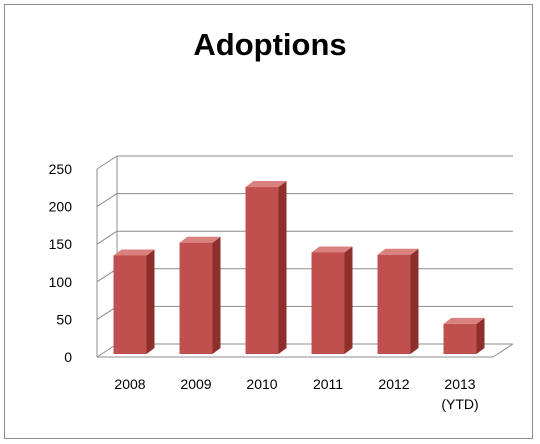  What do you see at coordinates (61, 244) in the screenshot?
I see `y-tick-label: 150` at bounding box center [61, 244].